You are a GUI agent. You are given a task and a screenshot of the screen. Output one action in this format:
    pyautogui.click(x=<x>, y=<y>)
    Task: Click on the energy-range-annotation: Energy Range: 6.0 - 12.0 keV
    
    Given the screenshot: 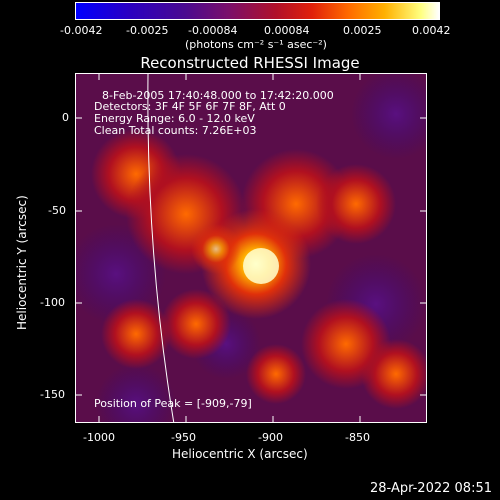 What is the action you would take?
    pyautogui.click(x=174, y=118)
    